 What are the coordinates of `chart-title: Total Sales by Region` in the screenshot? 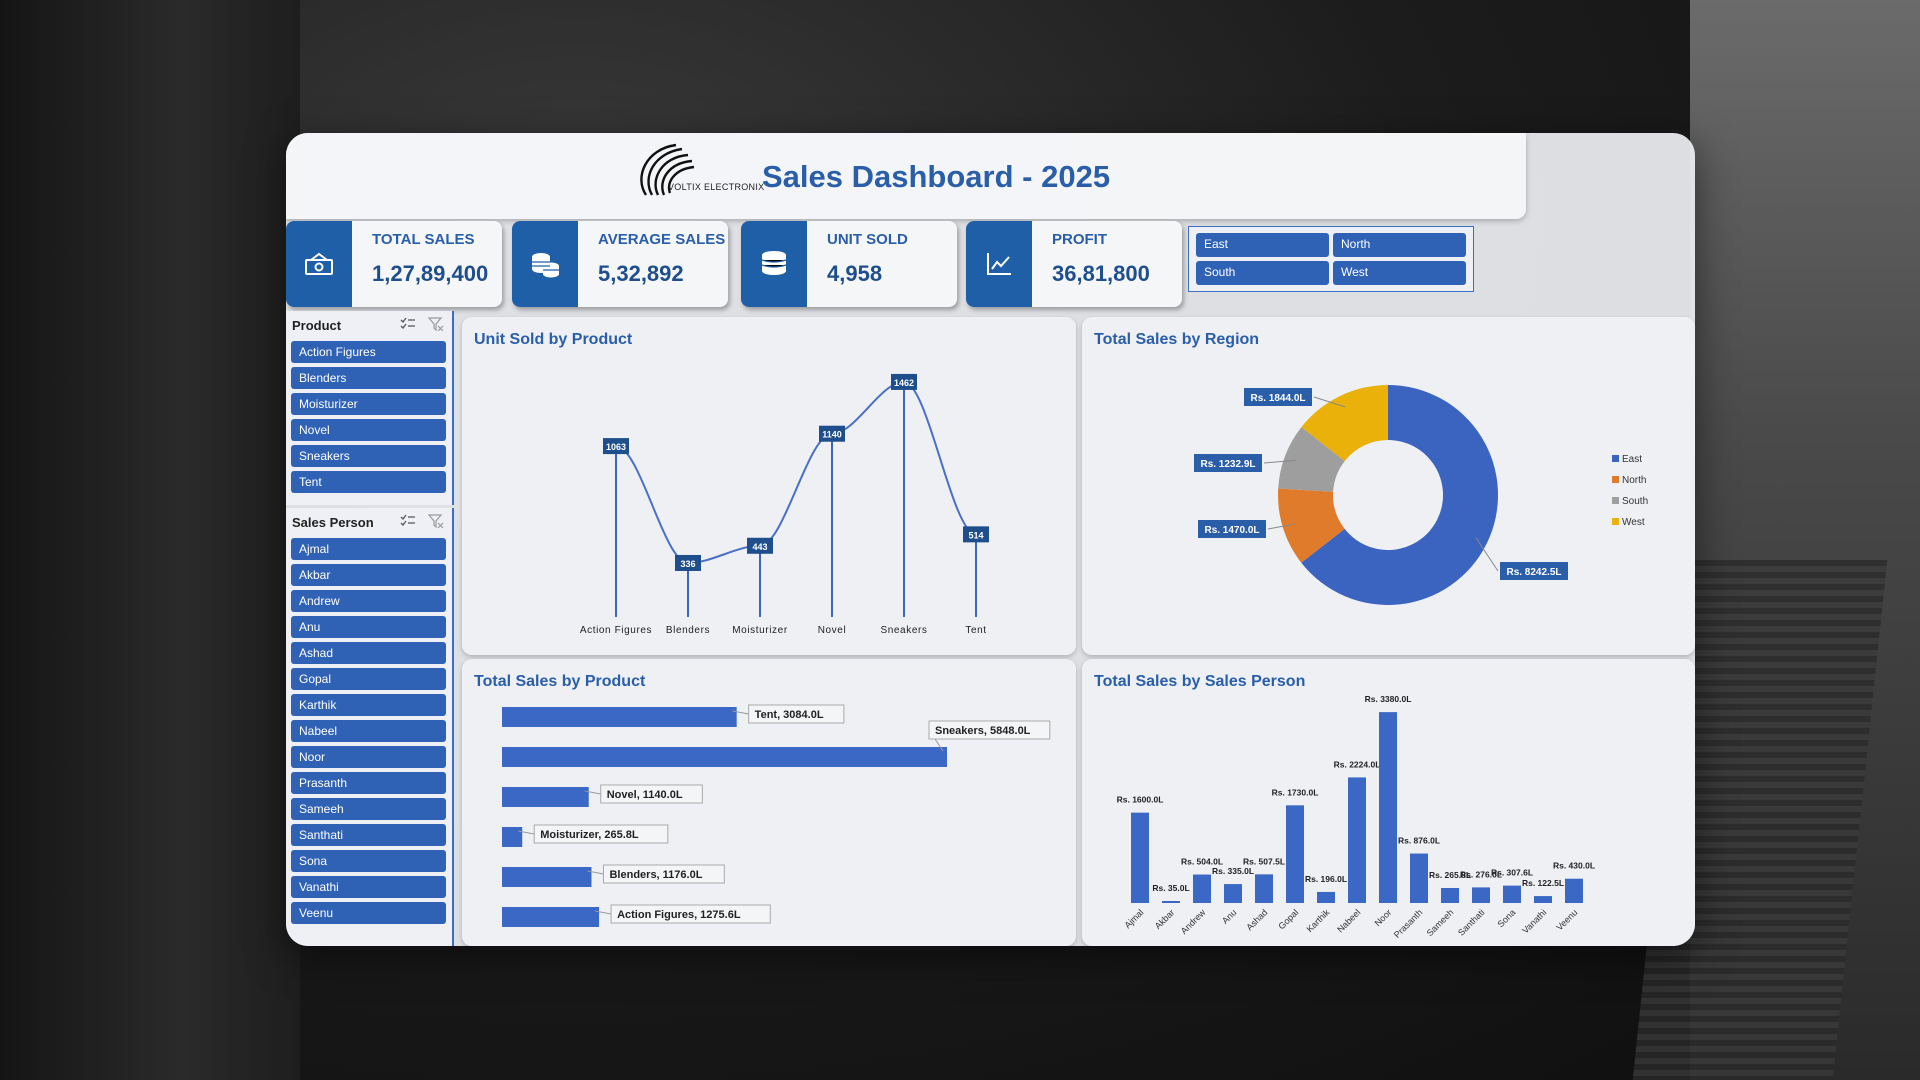 It's located at (1177, 339).